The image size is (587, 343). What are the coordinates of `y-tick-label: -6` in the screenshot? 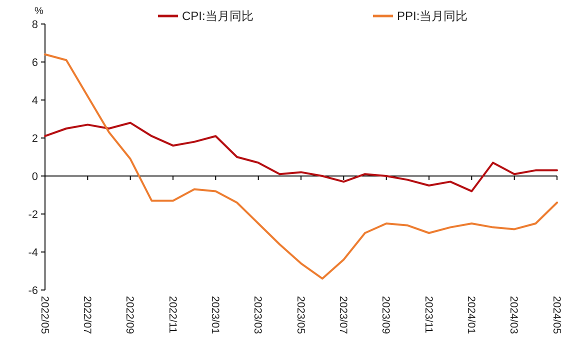 It's located at (33, 290).